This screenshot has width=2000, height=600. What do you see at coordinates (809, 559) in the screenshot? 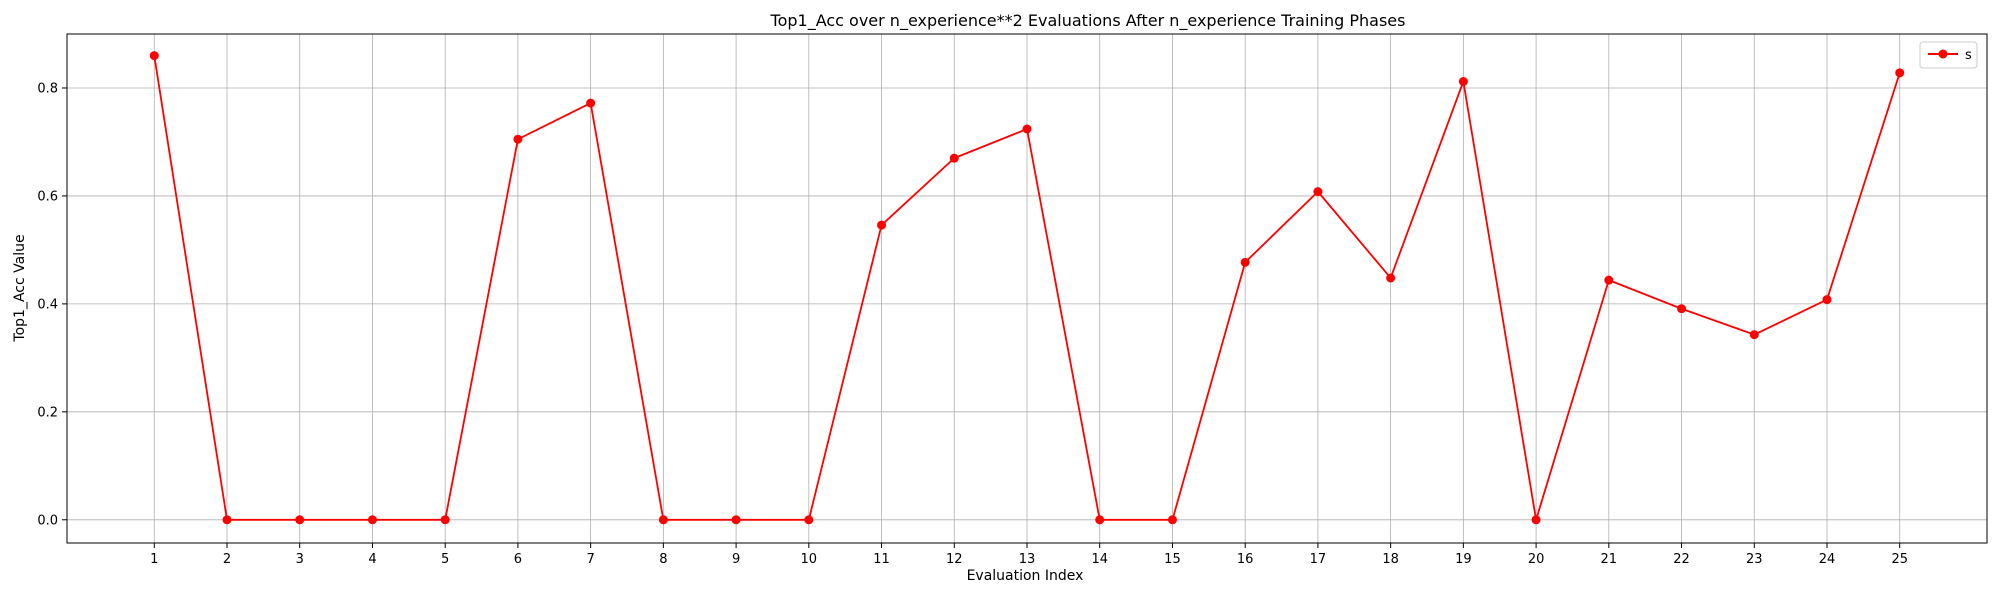
I see `x-tick-label: 10` at bounding box center [809, 559].